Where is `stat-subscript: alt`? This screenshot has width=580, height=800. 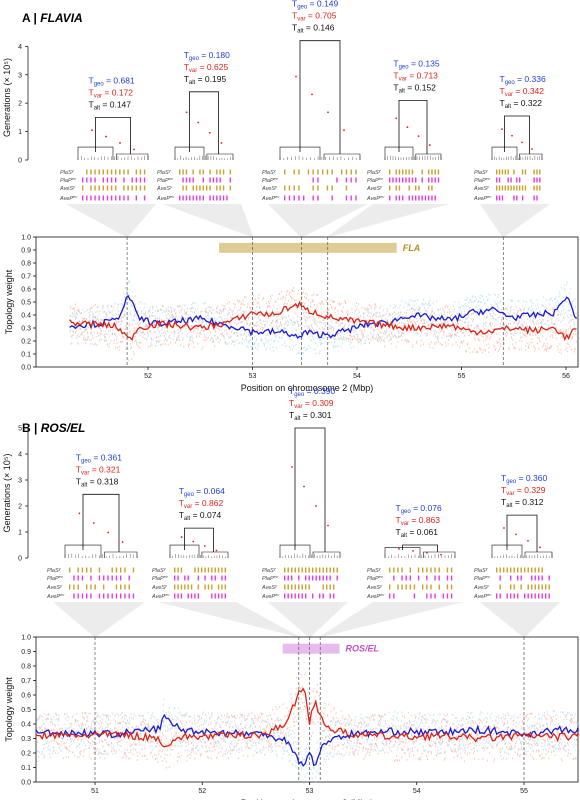 stat-subscript: alt is located at coordinates (404, 536).